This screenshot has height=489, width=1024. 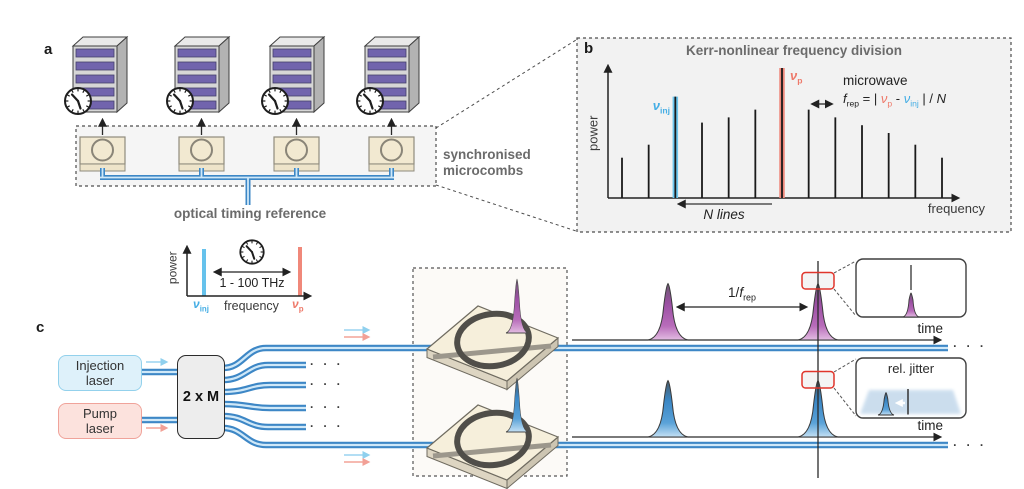 I want to click on panel-b-title: Kerr-nonlinear frequency division, so click(x=794, y=50).